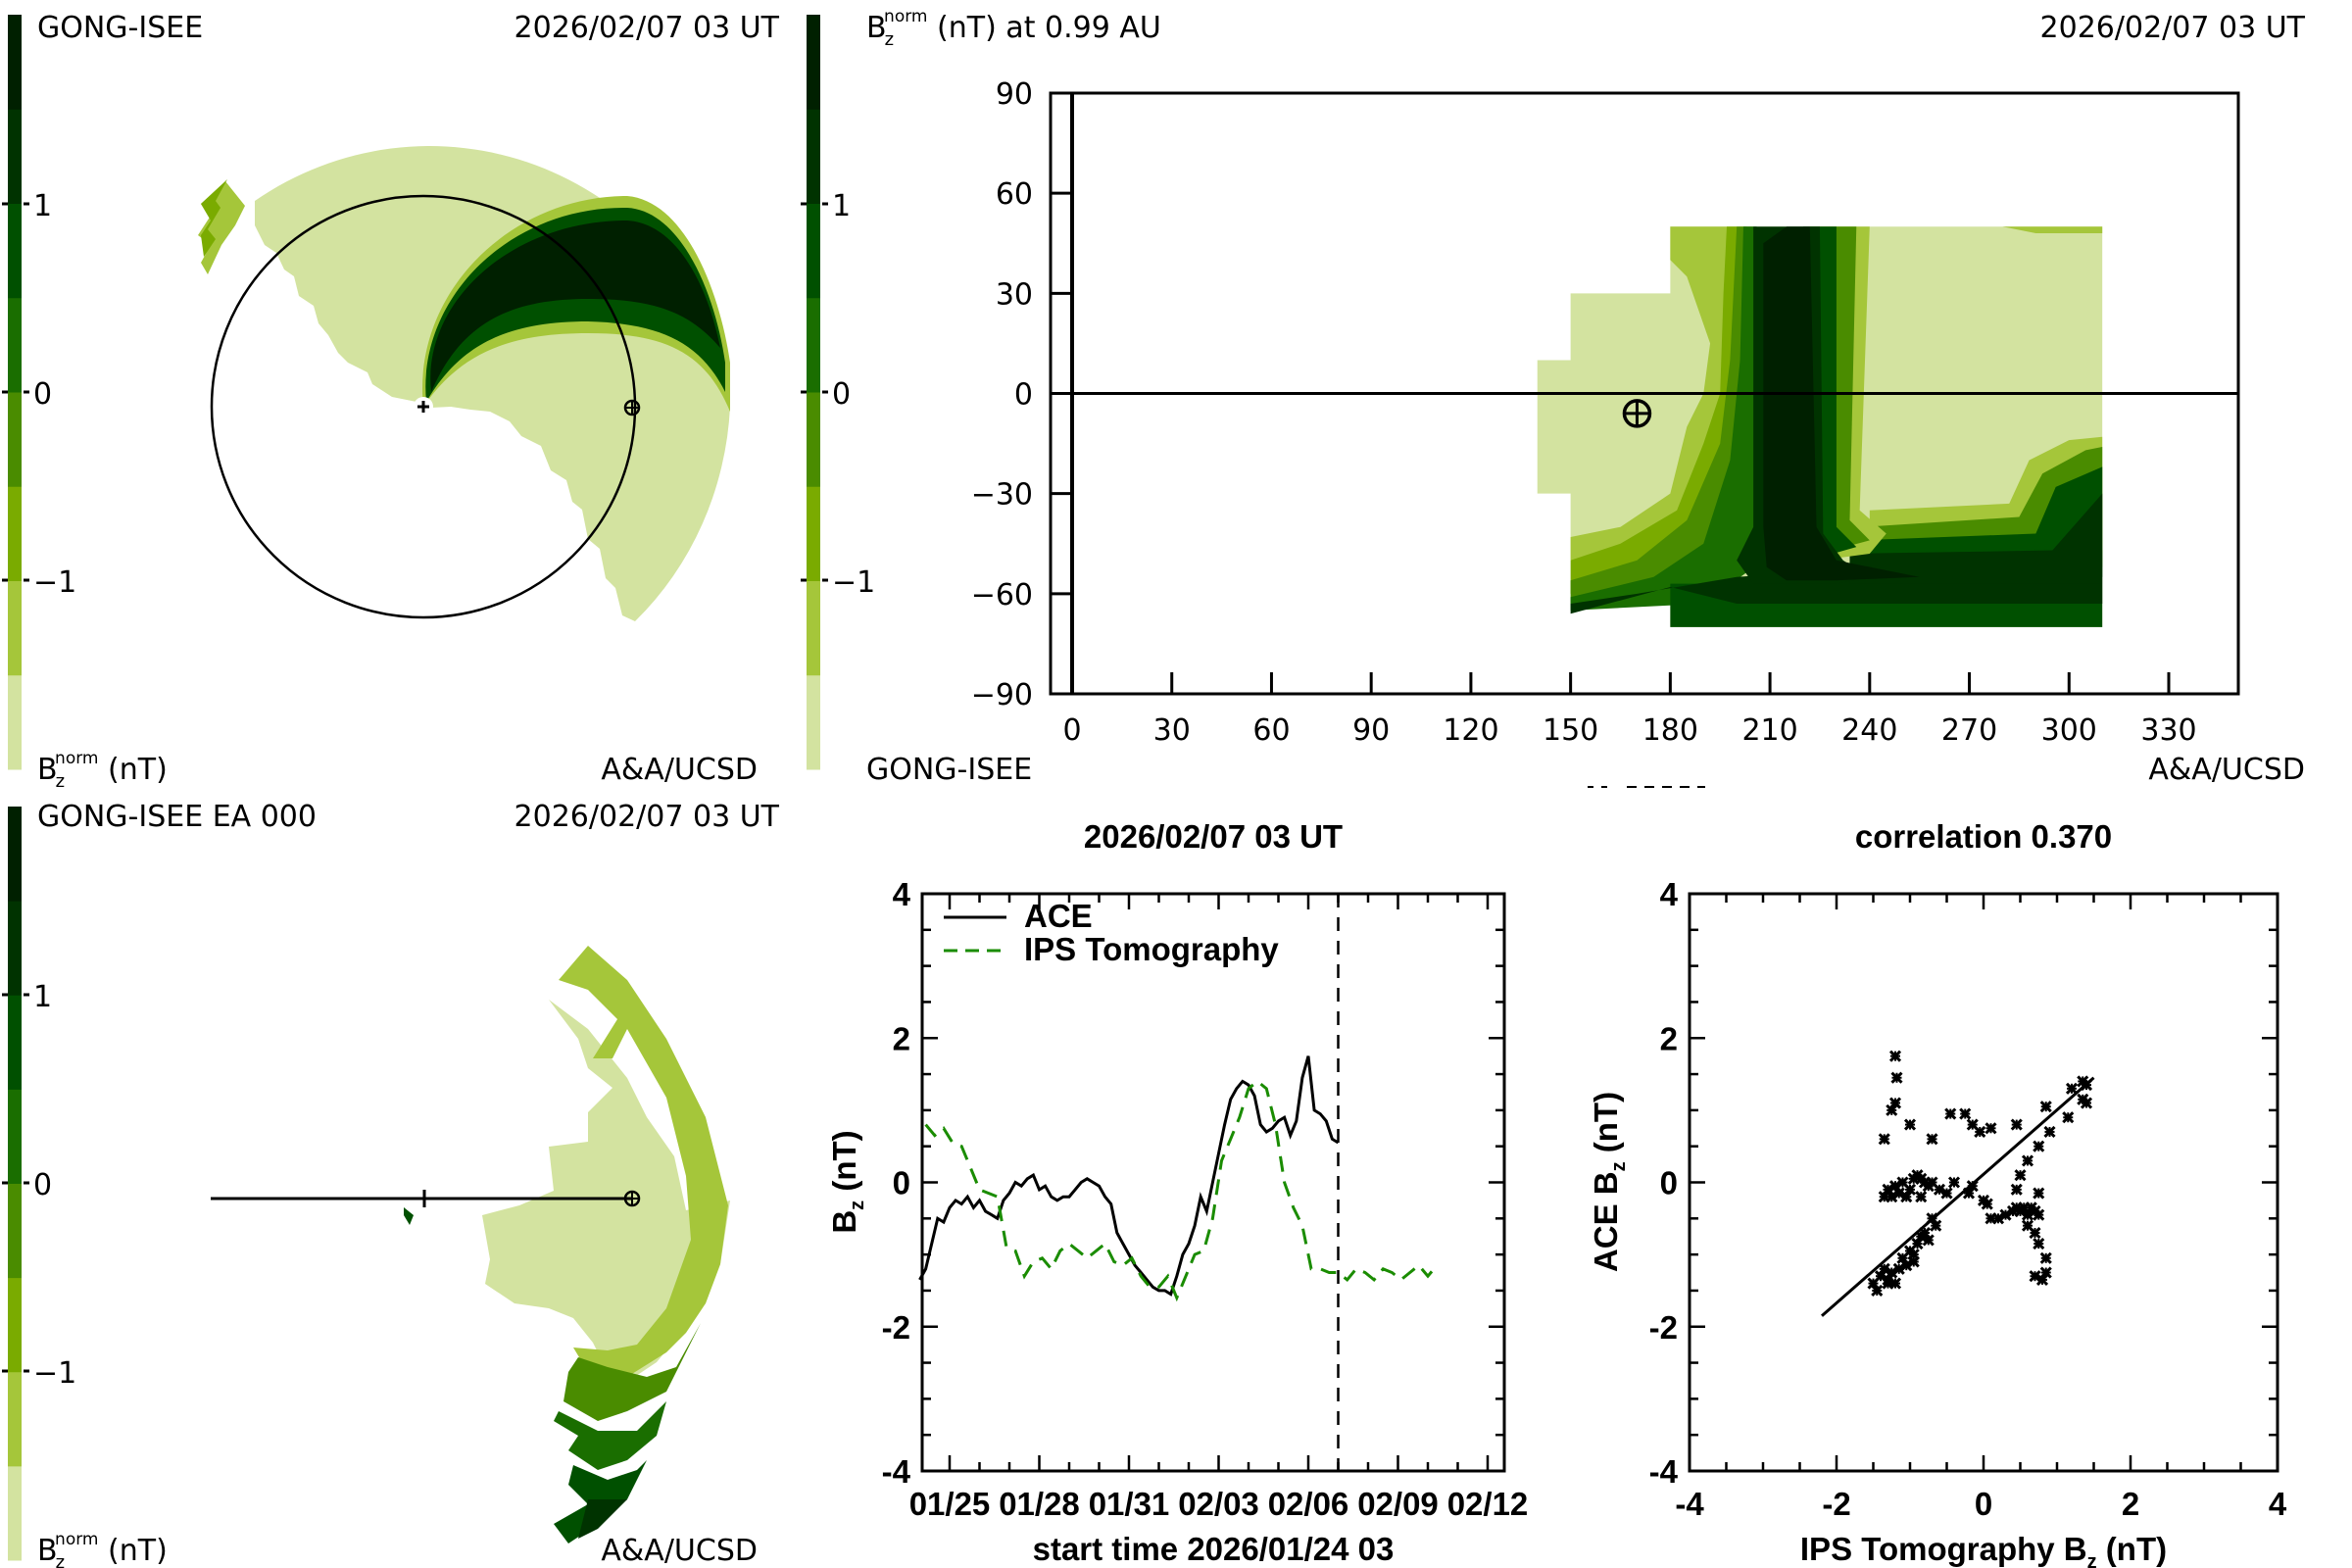 The image size is (2352, 1568). What do you see at coordinates (1111, 932) in the screenshot?
I see `legend: ACE IPS Tomography` at bounding box center [1111, 932].